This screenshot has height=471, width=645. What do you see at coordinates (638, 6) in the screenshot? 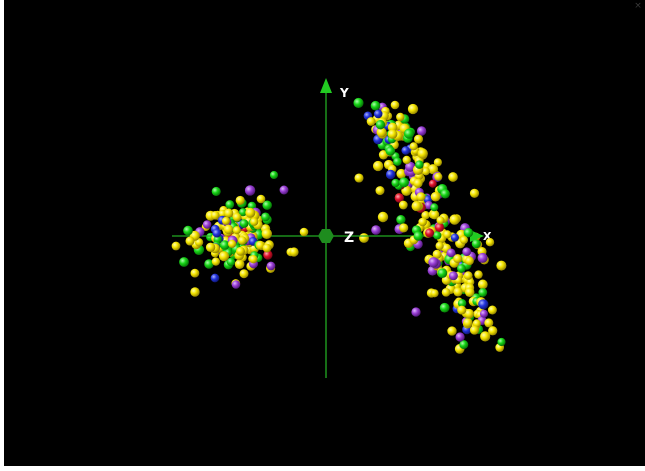
I see `close-icon: ×` at bounding box center [638, 6].